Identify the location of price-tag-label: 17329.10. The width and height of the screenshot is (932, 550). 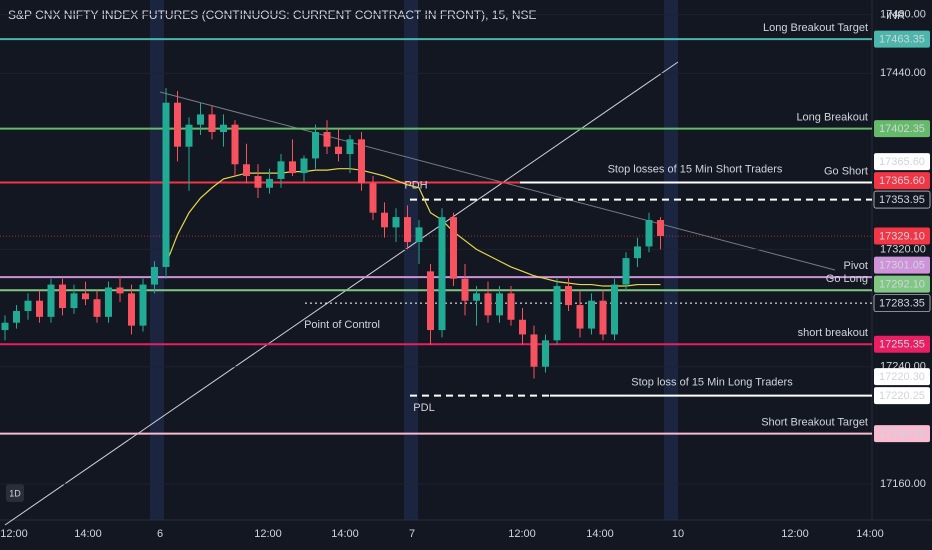
(902, 236).